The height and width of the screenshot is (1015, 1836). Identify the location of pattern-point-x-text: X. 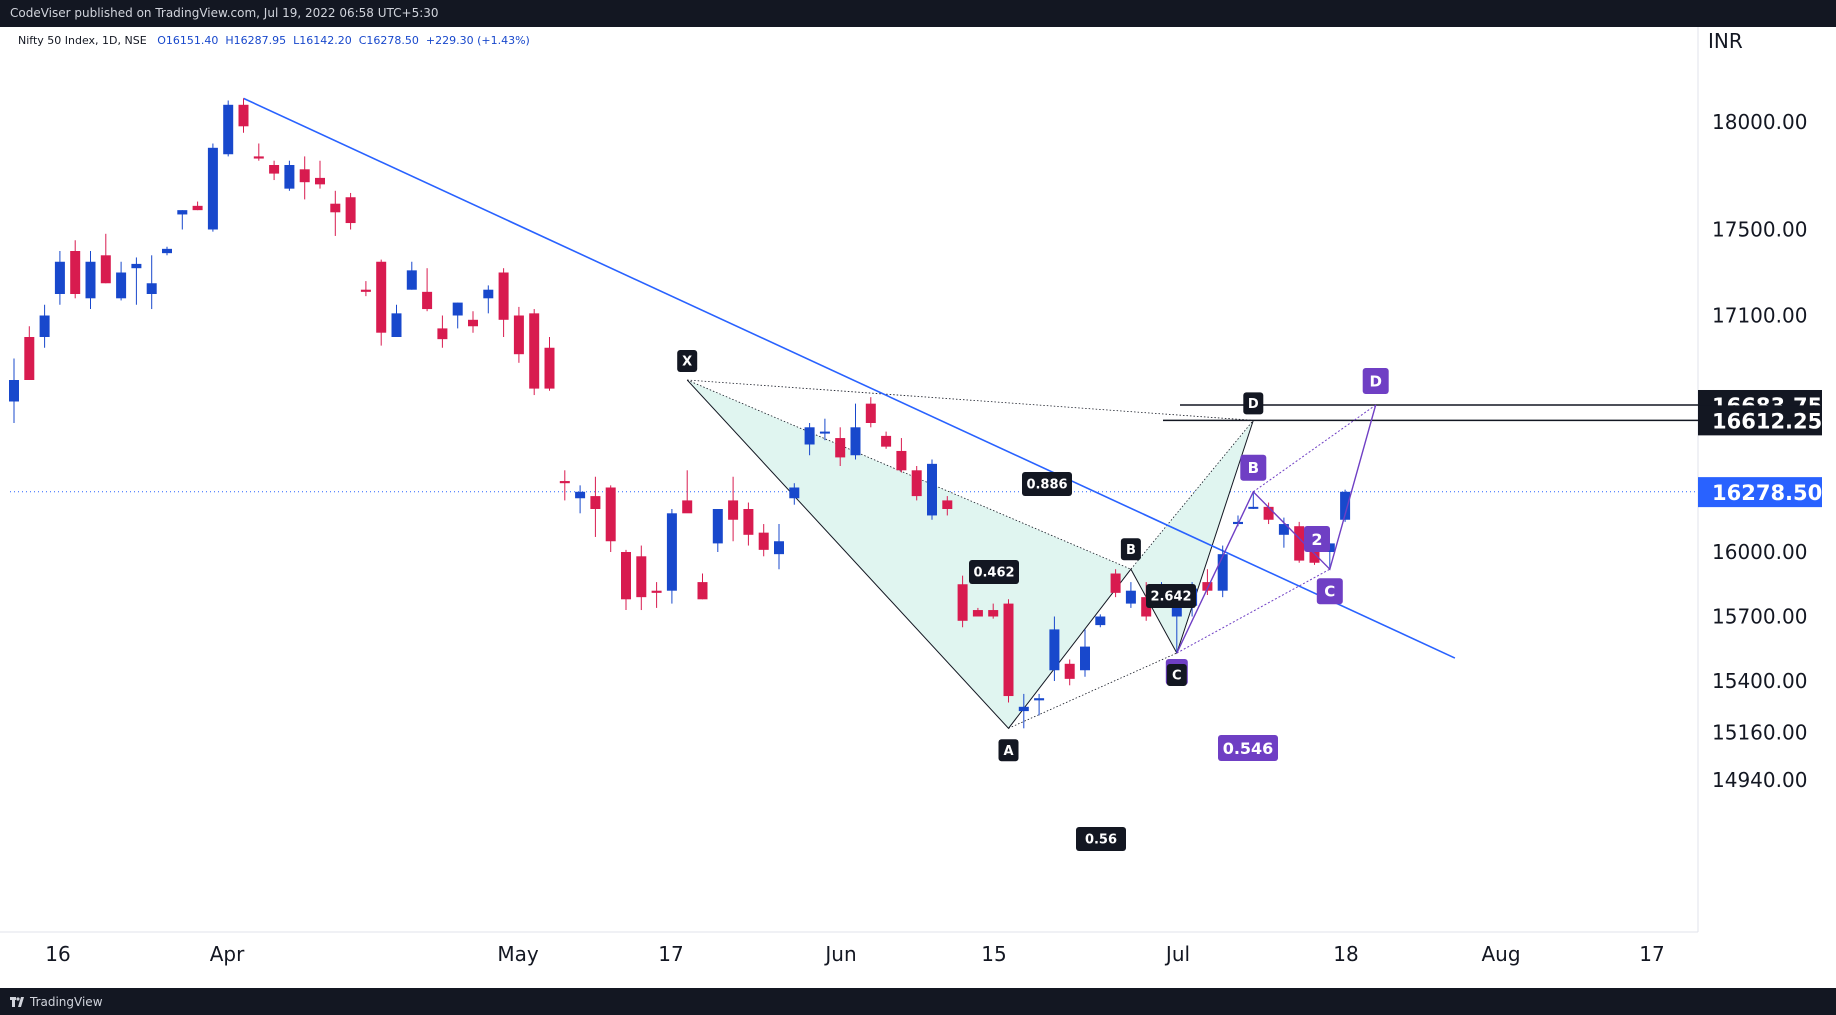
(687, 362).